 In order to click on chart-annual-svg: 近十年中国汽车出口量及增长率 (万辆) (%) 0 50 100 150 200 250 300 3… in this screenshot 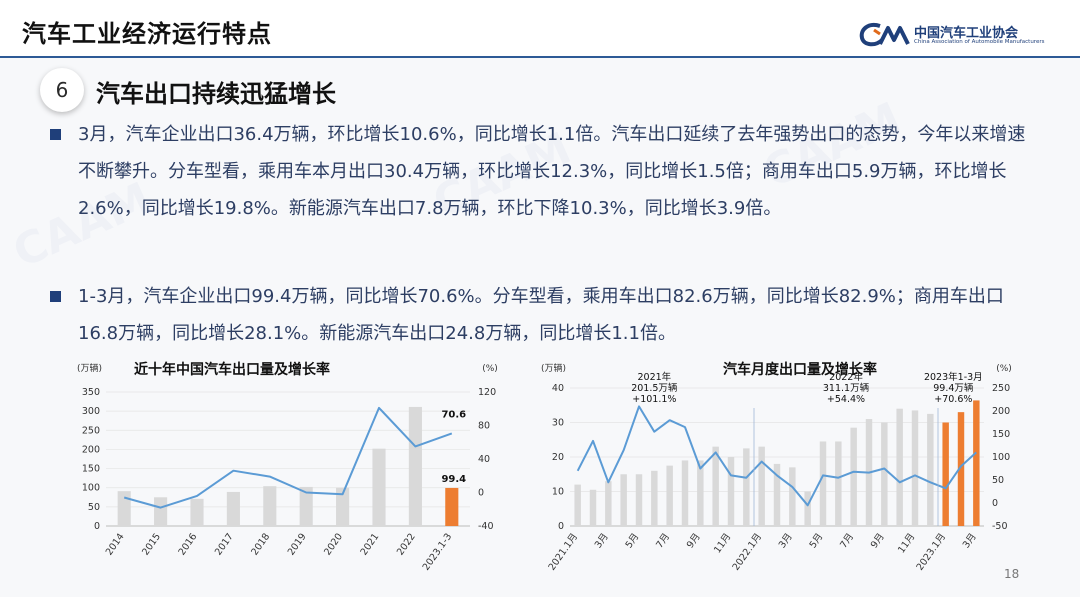, I will do `click(287, 467)`.